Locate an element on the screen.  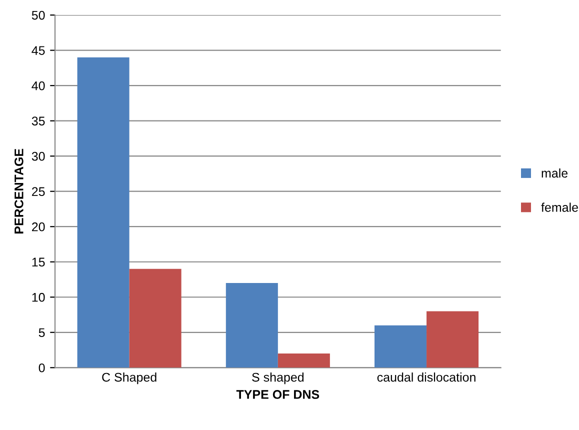
x-tick-label: S shaped is located at coordinates (278, 378).